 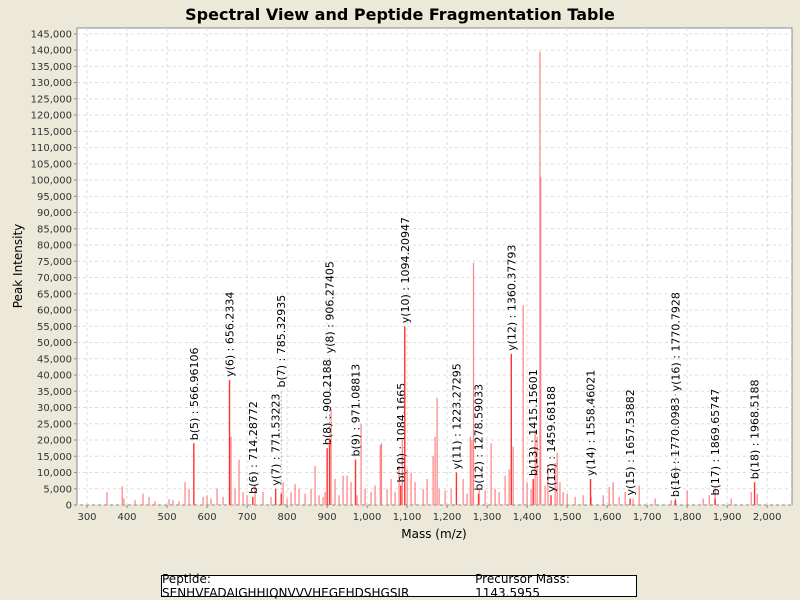 What do you see at coordinates (126, 517) in the screenshot?
I see `x-tick-label: 400` at bounding box center [126, 517].